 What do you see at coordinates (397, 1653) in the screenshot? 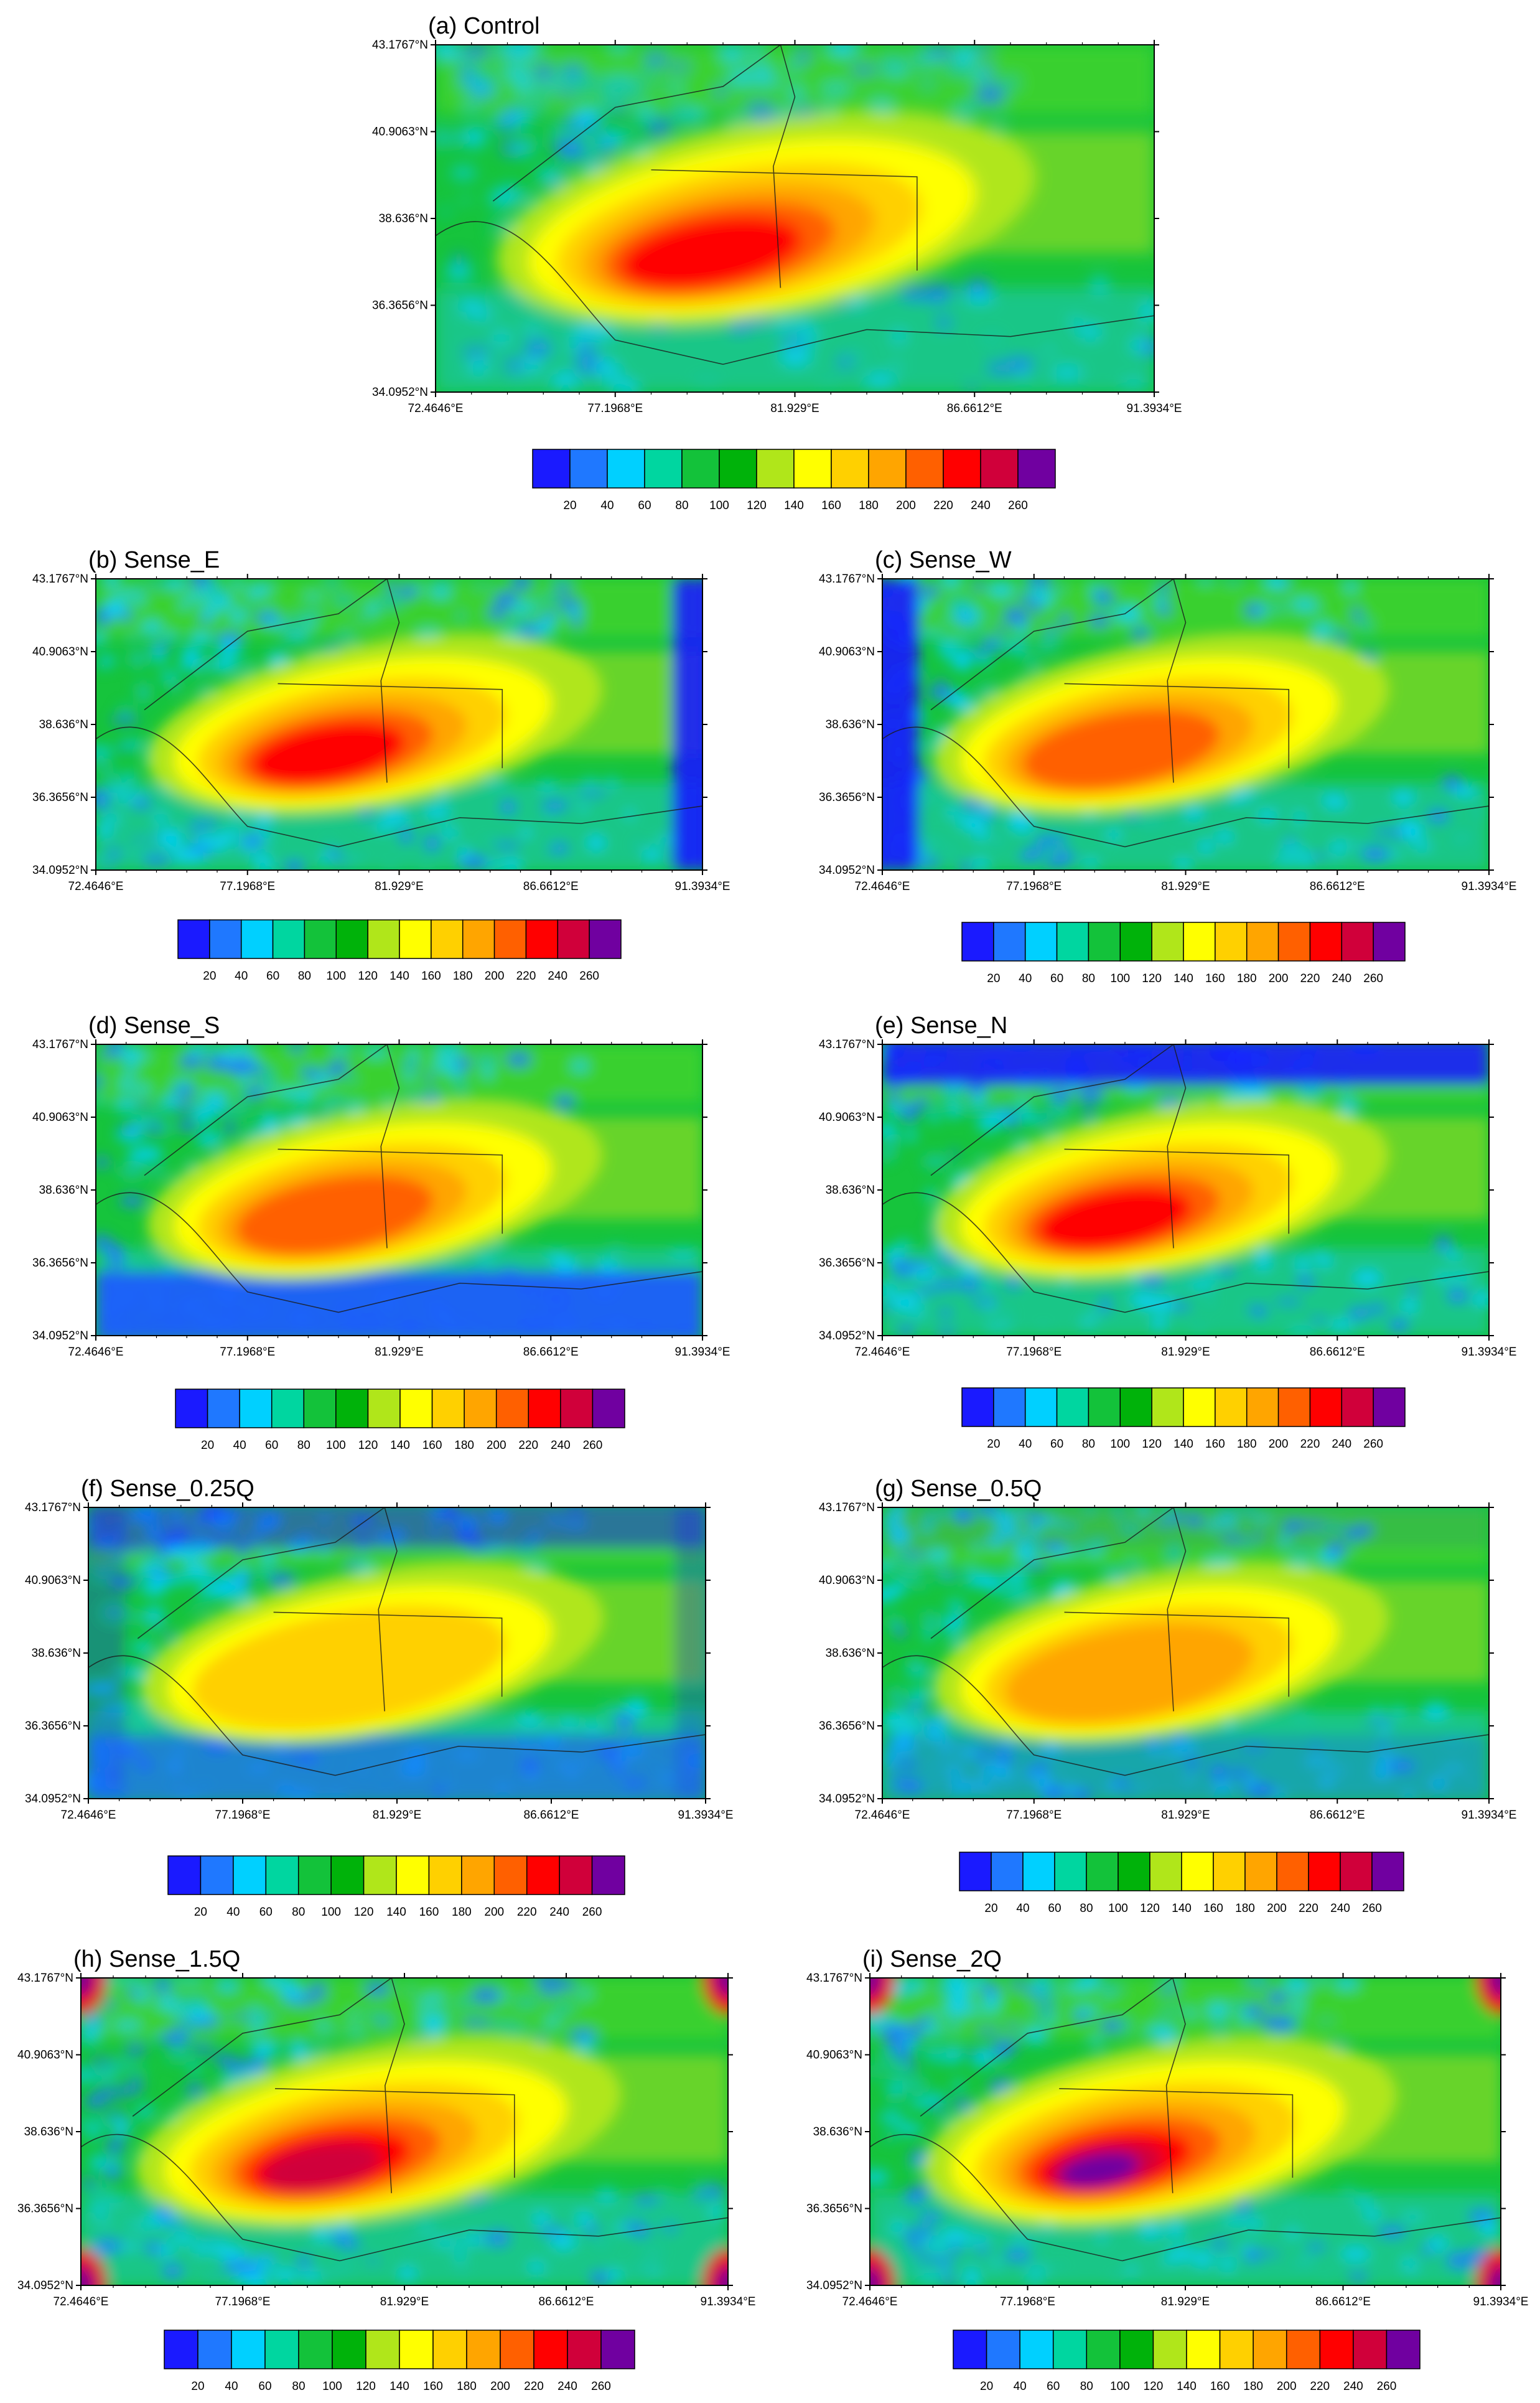
I see `map-field-f` at bounding box center [397, 1653].